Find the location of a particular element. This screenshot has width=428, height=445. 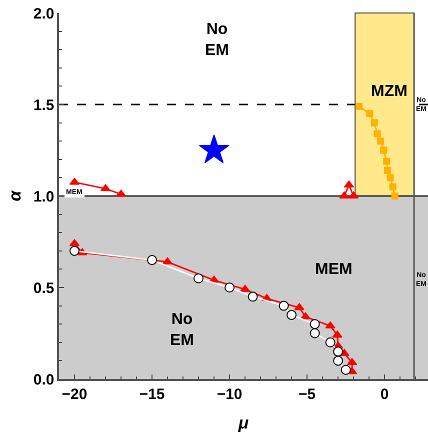

y-axis-title: α is located at coordinates (14, 195).